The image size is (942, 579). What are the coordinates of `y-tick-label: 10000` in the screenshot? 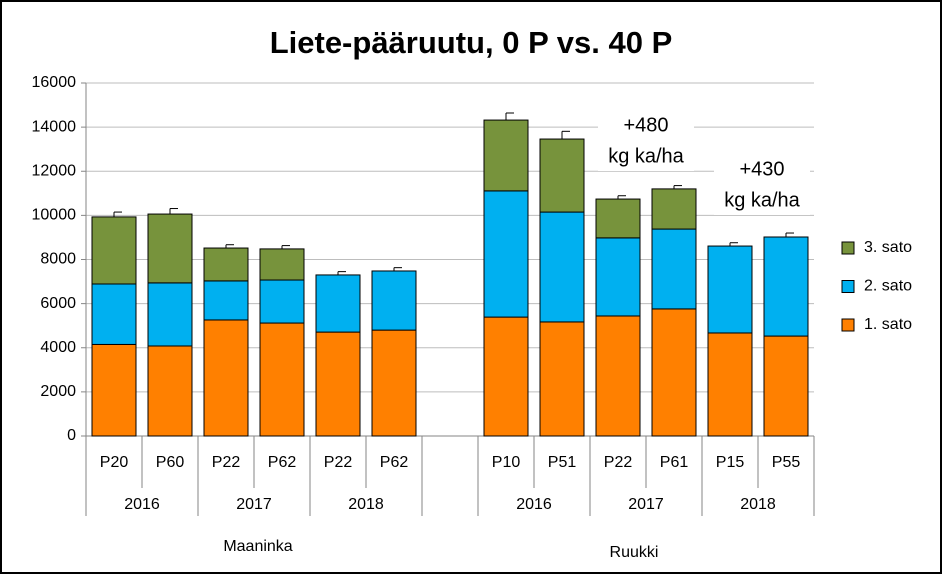 It's located at (54, 215).